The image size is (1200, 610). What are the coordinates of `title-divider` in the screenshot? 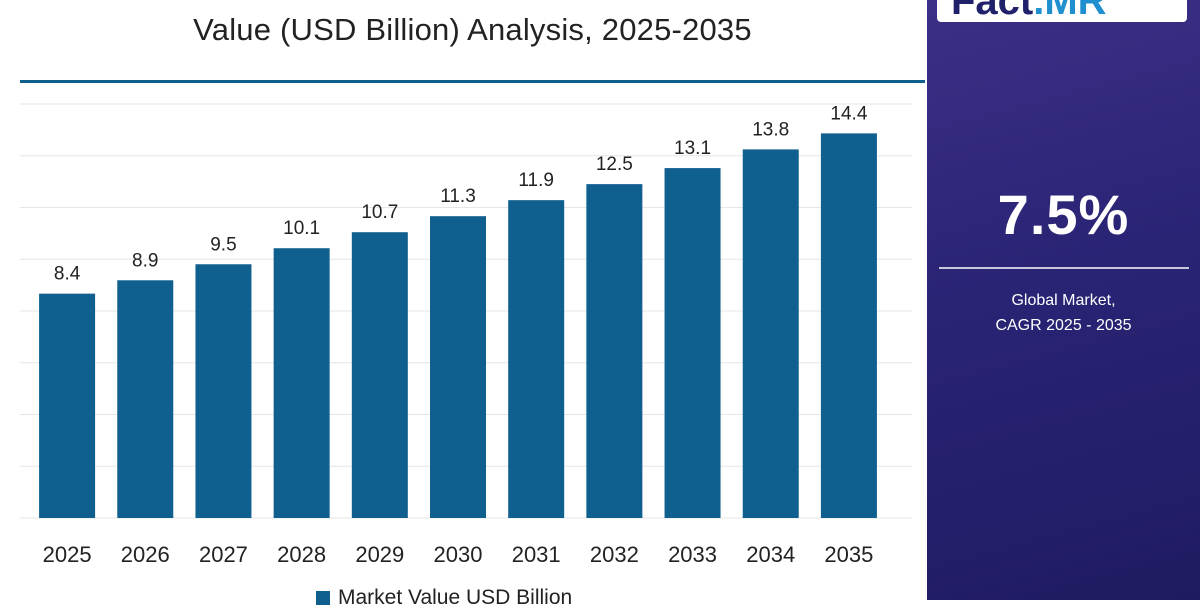 It's located at (472, 81).